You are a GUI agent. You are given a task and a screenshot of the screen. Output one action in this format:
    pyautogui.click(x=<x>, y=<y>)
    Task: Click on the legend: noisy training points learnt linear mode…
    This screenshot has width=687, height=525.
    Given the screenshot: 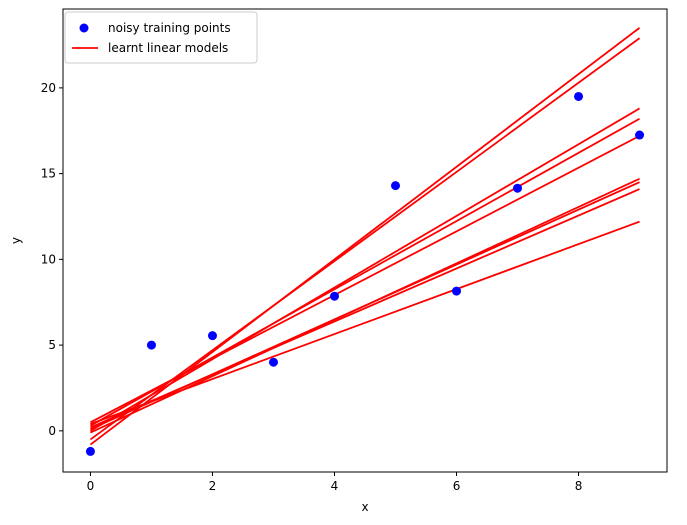 What is the action you would take?
    pyautogui.click(x=161, y=37)
    